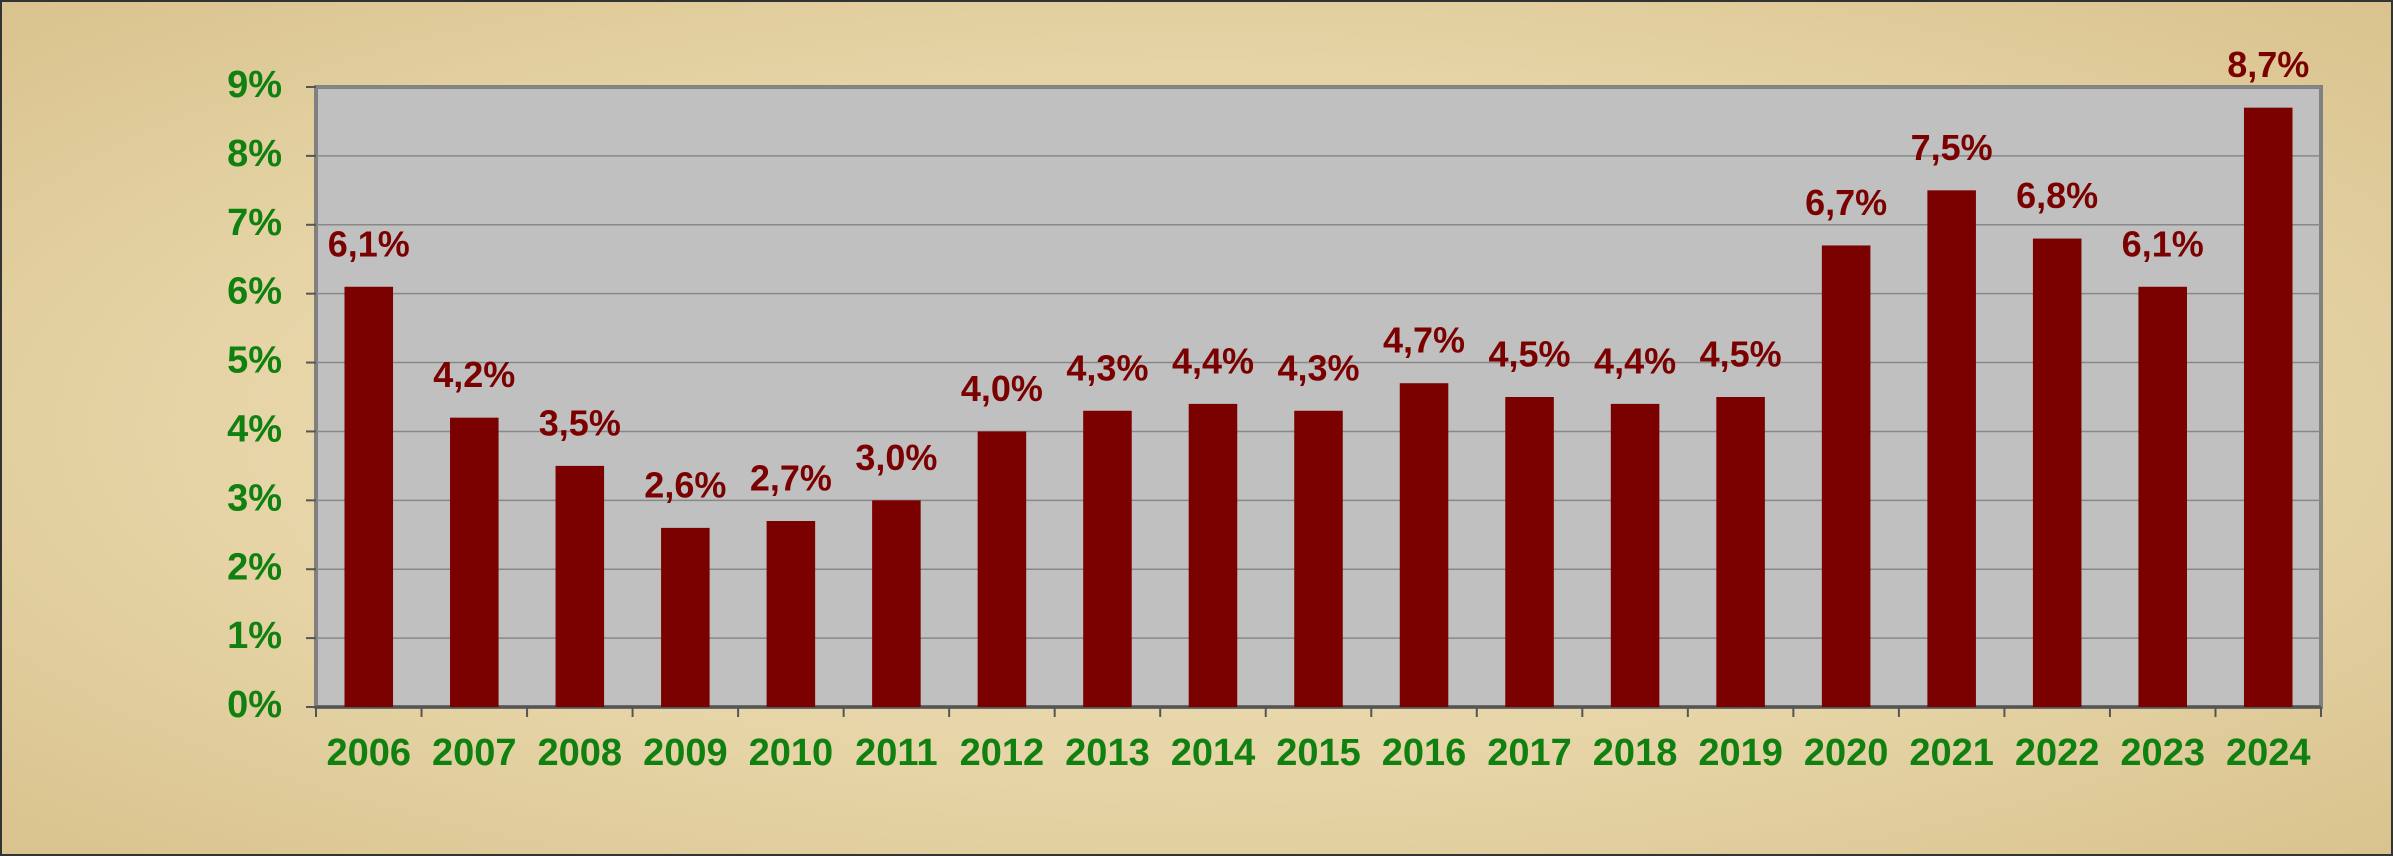 Image resolution: width=2393 pixels, height=856 pixels. What do you see at coordinates (368, 753) in the screenshot?
I see `x-tick-label: 2006` at bounding box center [368, 753].